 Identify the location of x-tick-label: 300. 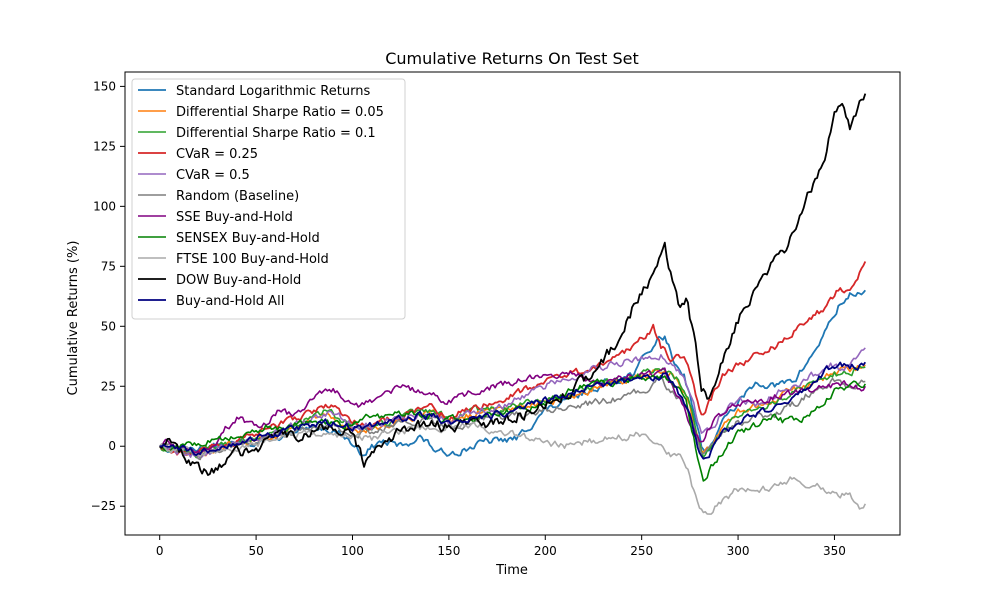
(738, 551).